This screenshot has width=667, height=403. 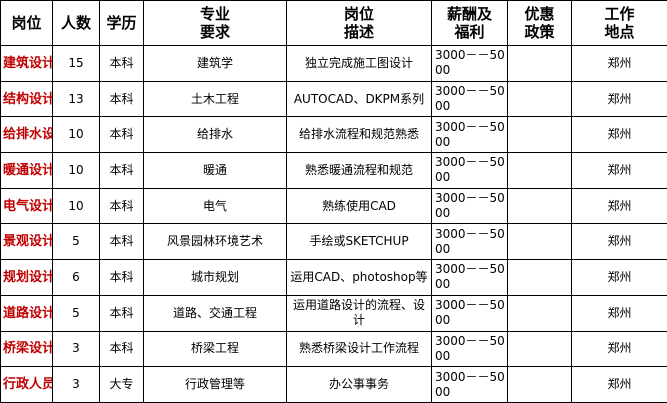 I want to click on table-row: 电气设计 10 本科 电气 熟练使用CAD 3000－－5000 郑州, so click(x=333, y=206).